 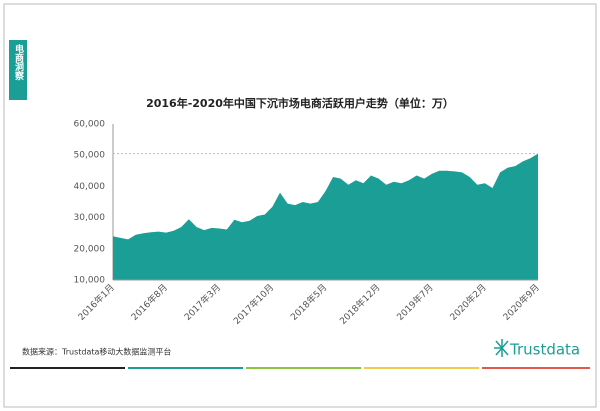 I want to click on y-tick-label: 60,000, so click(x=90, y=125).